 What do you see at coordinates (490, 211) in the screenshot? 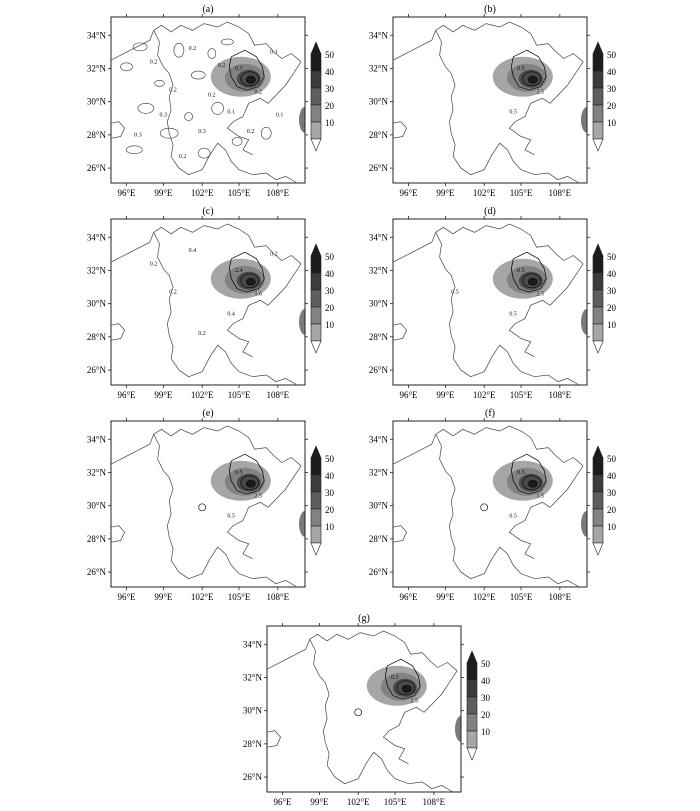
I see `panel-label: (d)` at bounding box center [490, 211].